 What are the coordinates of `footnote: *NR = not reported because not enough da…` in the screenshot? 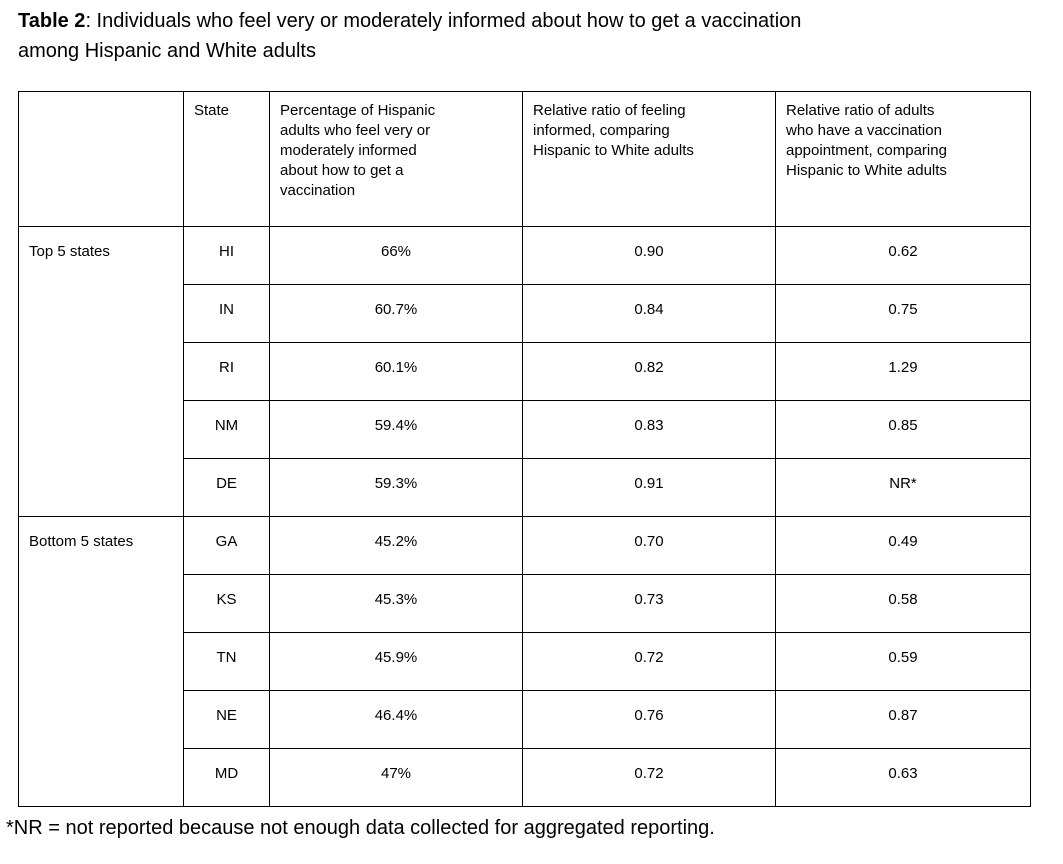 It's located at (360, 828).